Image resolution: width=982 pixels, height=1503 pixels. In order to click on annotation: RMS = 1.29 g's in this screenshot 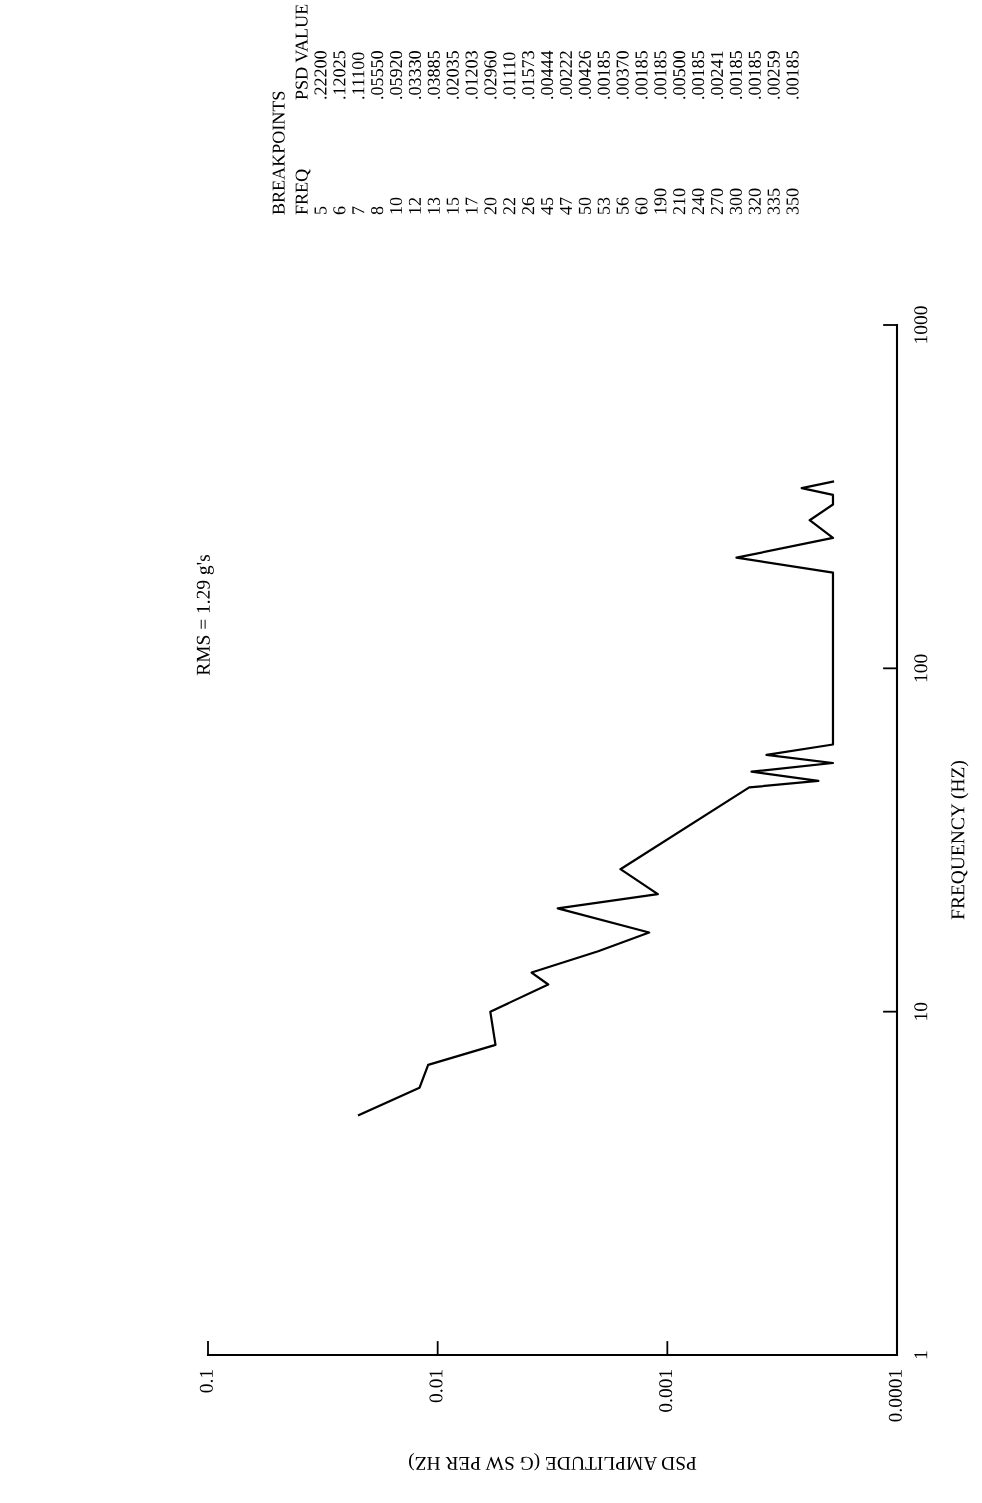, I will do `click(205, 615)`.